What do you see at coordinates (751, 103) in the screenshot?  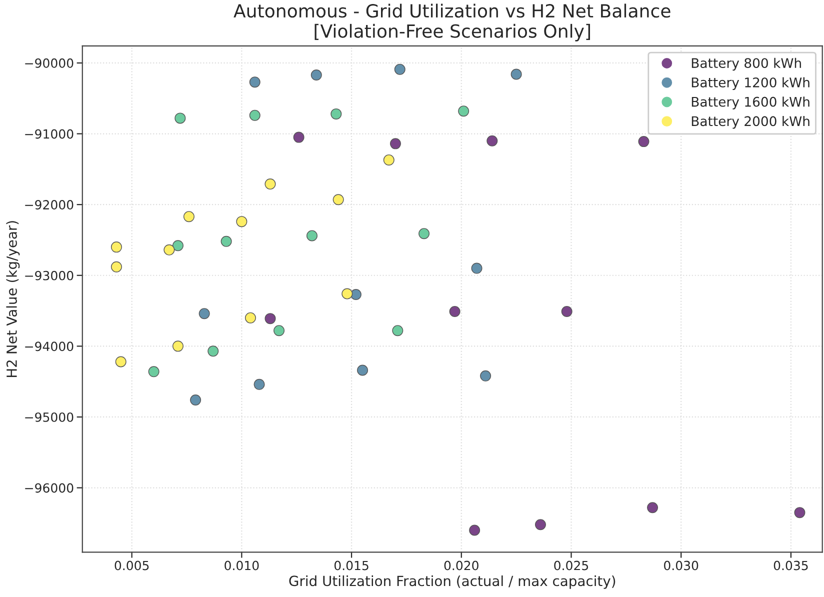 I see `legend-label: Battery 1600 kWh` at bounding box center [751, 103].